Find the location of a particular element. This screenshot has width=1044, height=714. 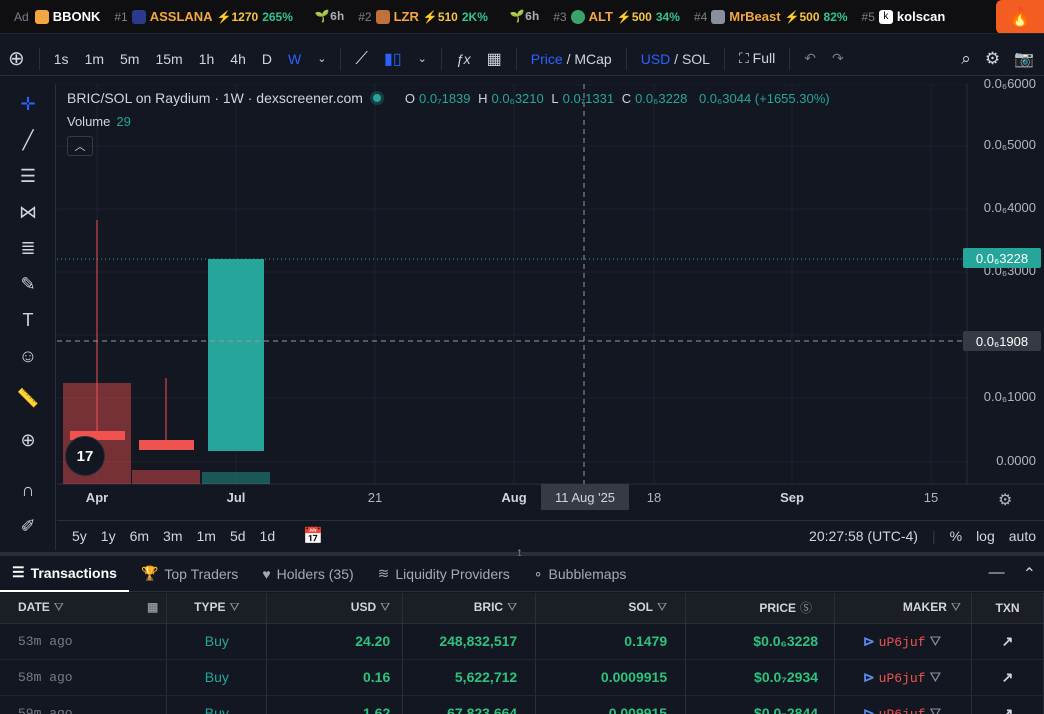

line-chart-icon: ⟋ is located at coordinates (362, 58).